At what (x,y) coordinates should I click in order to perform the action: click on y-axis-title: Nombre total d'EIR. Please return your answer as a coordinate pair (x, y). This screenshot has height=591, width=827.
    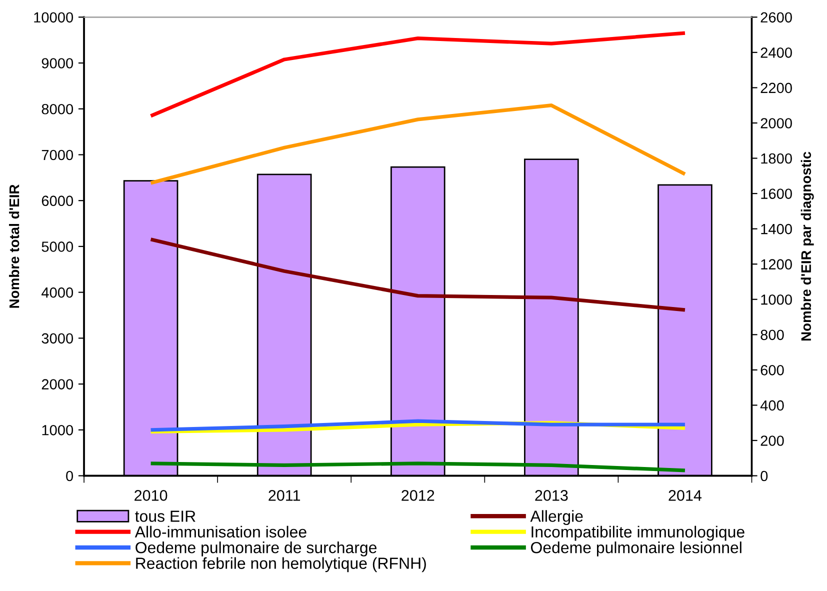
    Looking at the image, I should click on (14, 246).